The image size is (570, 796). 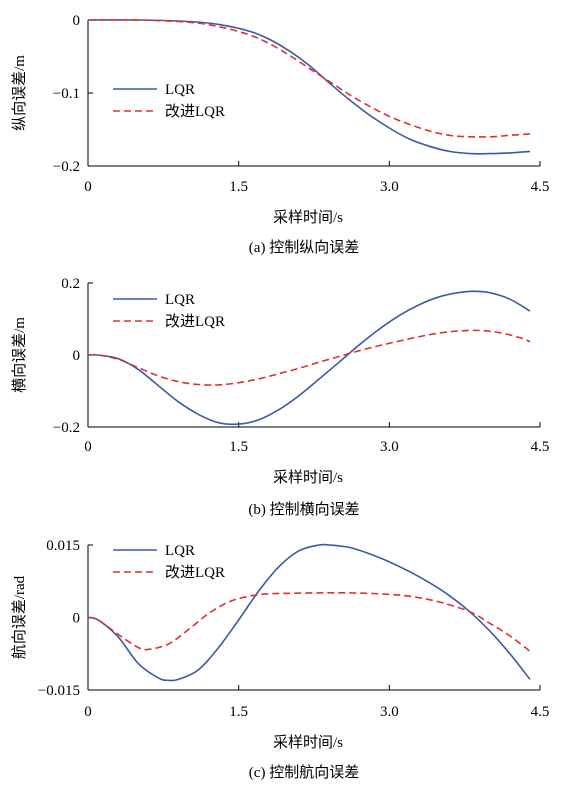 What do you see at coordinates (70, 284) in the screenshot?
I see `y-tick-label: 0.2` at bounding box center [70, 284].